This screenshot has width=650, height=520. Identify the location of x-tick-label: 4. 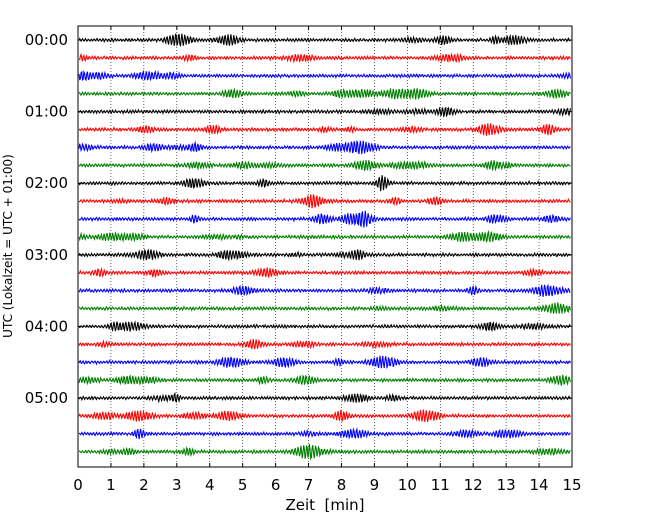
(210, 485).